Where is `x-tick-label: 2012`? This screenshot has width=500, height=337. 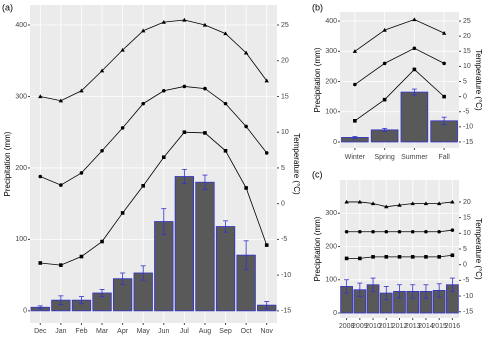
x-tick-label: 2012 is located at coordinates (400, 326).